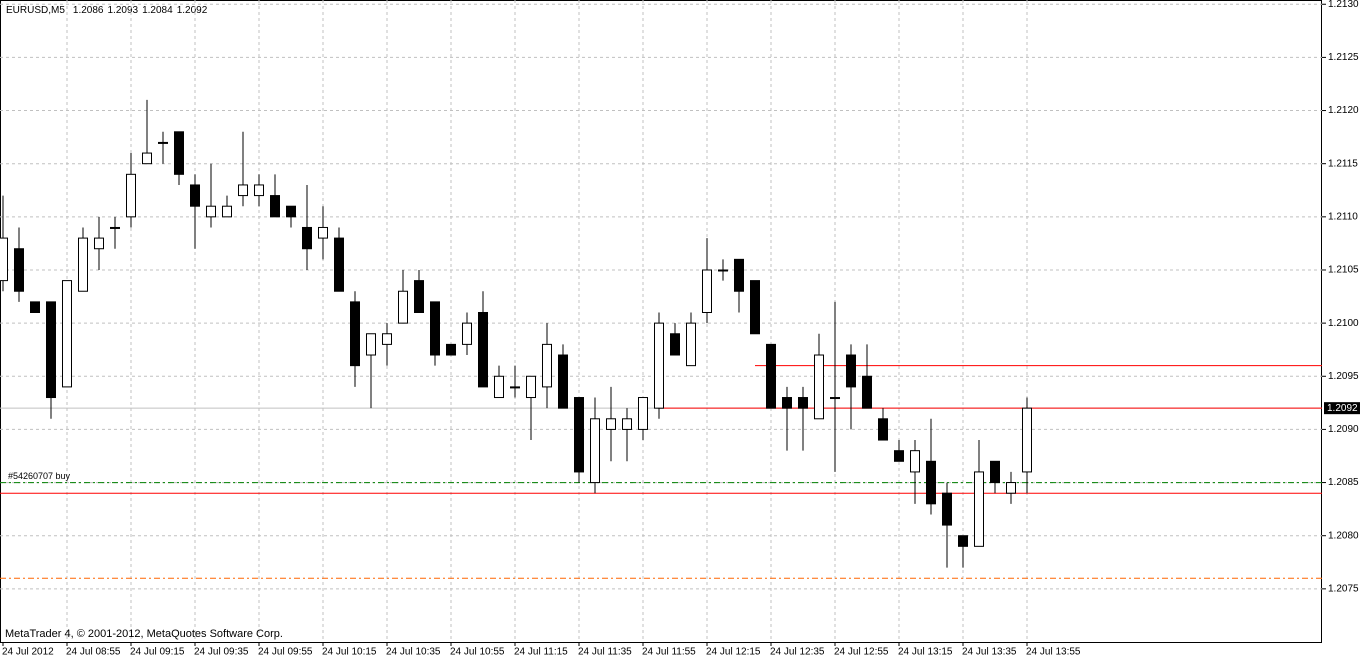  Describe the element at coordinates (1343, 588) in the screenshot. I see `y-tick-label: 1.2075` at that location.